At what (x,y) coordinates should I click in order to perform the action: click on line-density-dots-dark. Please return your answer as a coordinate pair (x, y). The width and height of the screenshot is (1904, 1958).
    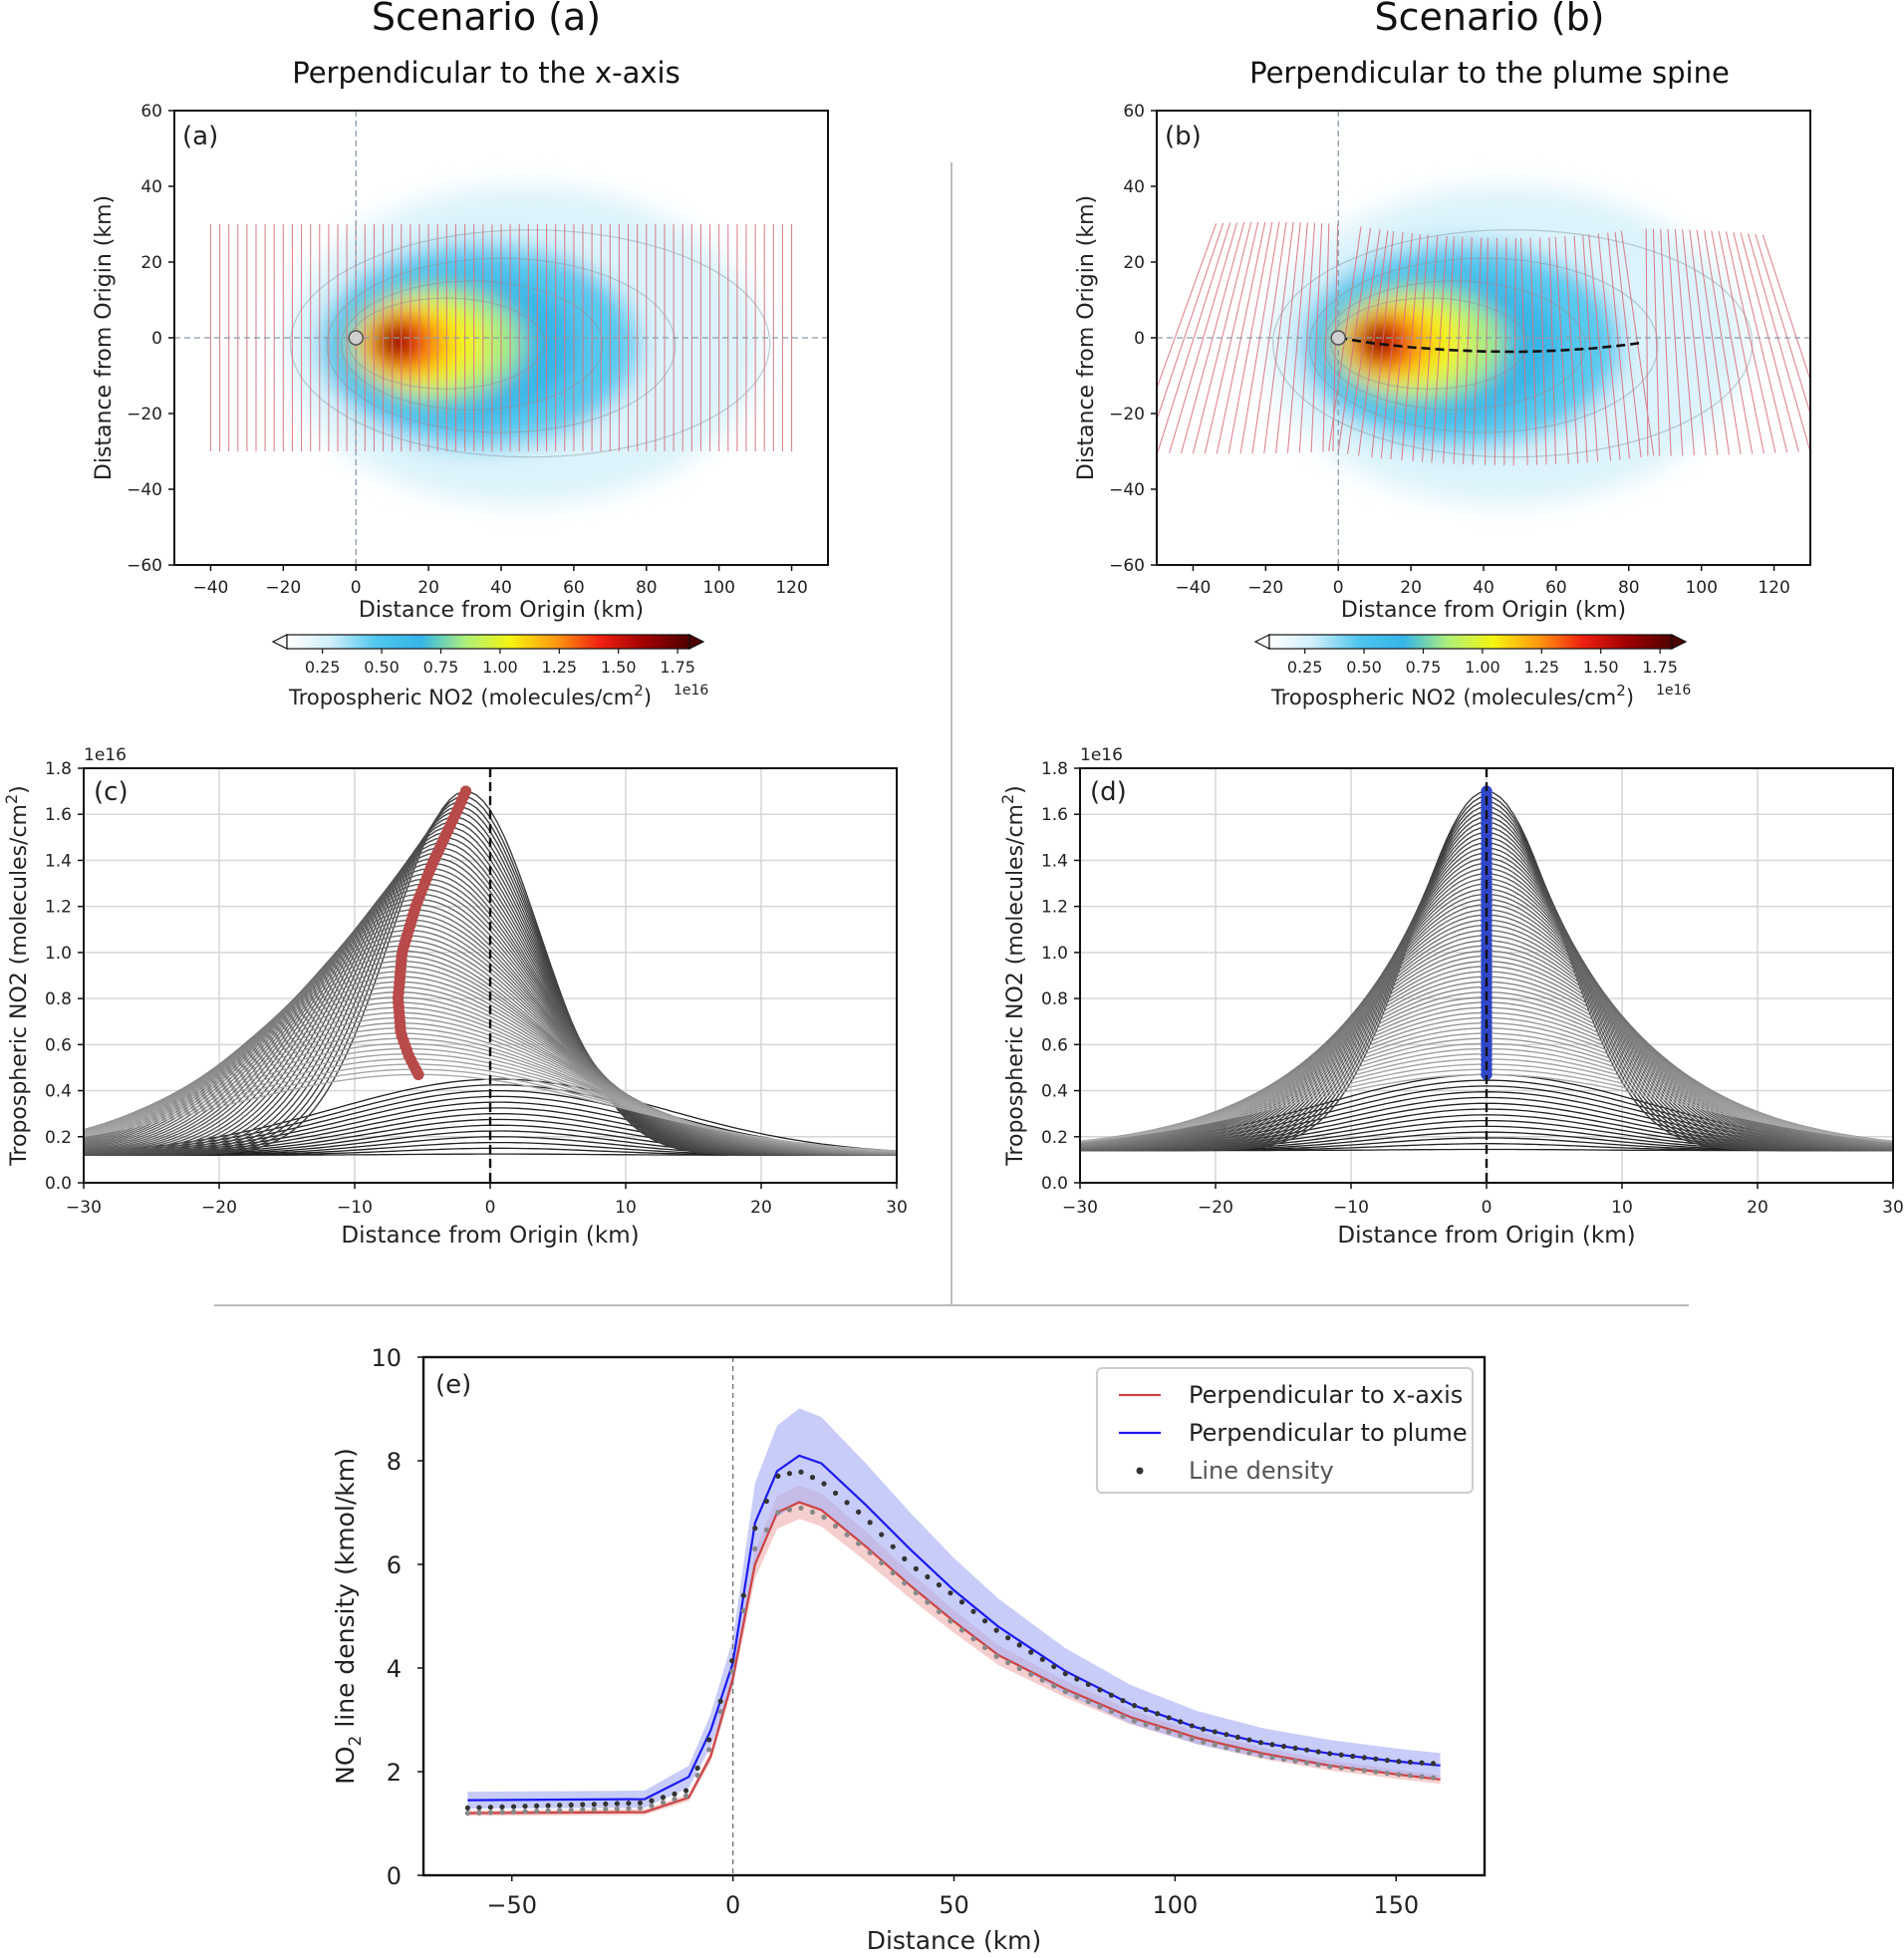
    Looking at the image, I should click on (950, 1640).